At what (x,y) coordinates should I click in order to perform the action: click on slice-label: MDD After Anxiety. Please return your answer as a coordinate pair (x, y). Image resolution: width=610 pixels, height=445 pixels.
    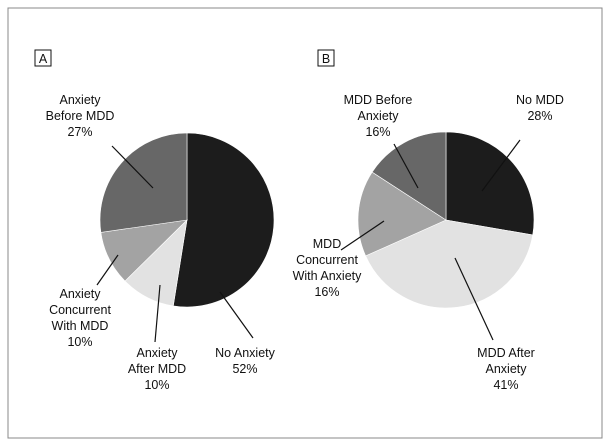
    Looking at the image, I should click on (506, 361).